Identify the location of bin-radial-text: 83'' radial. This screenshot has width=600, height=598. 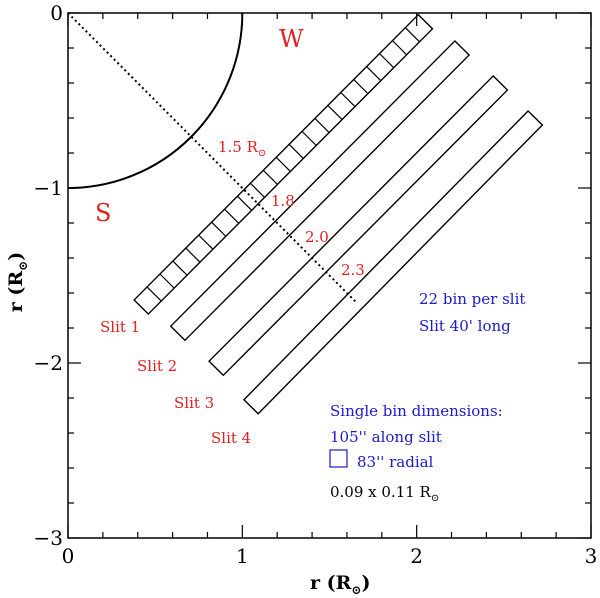
(395, 462).